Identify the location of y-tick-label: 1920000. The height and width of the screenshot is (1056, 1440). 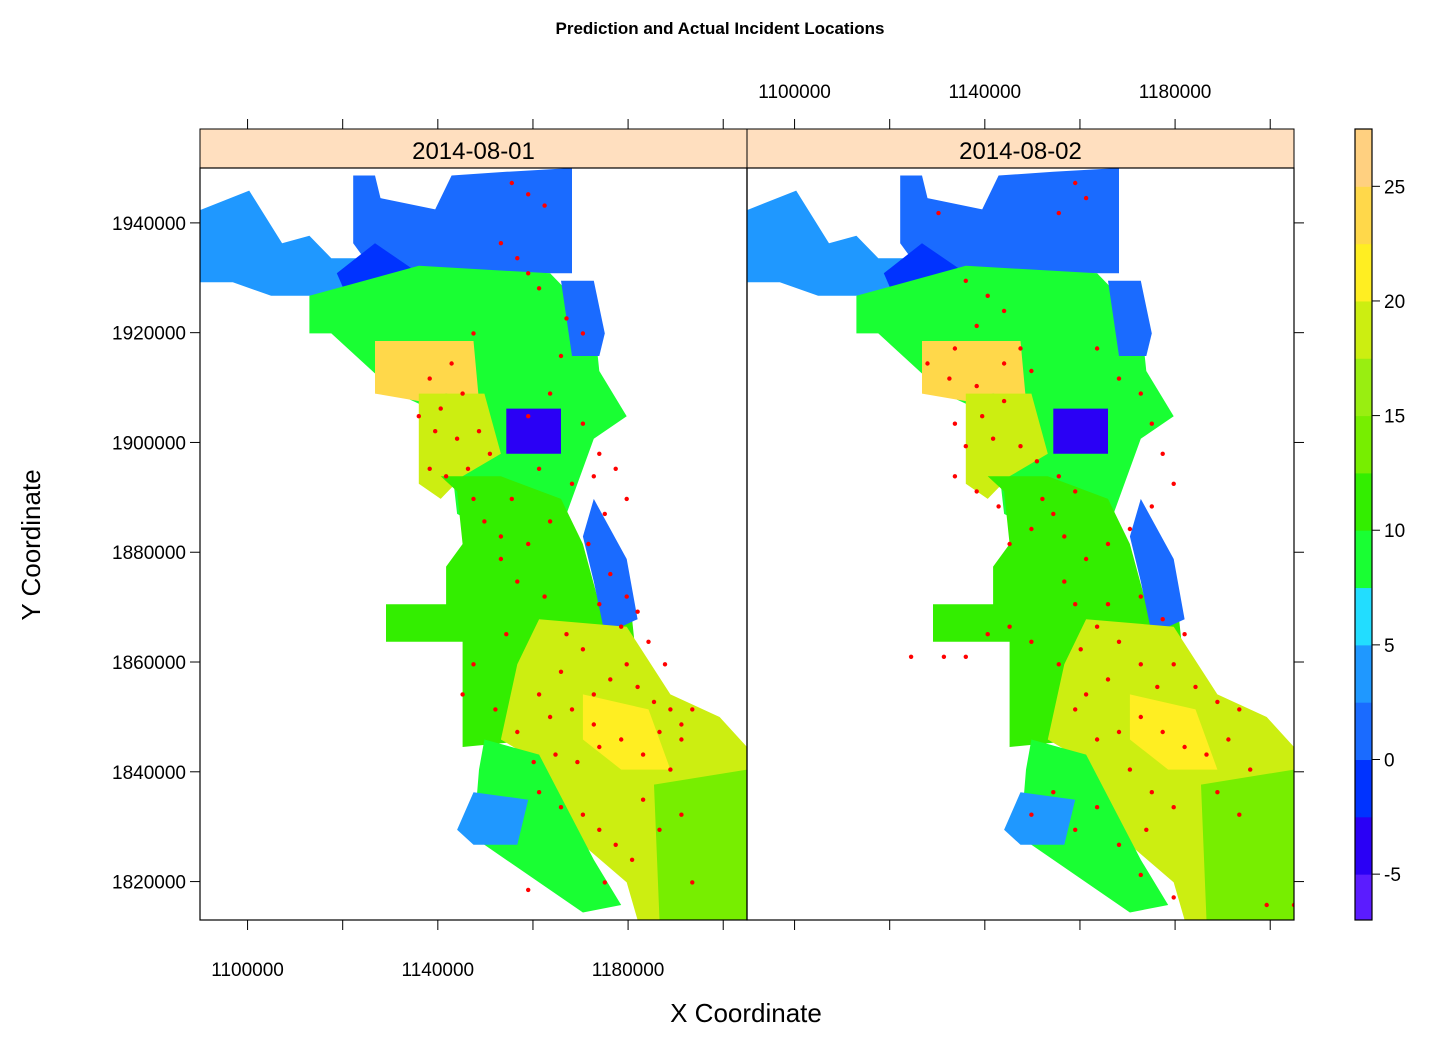
(149, 334).